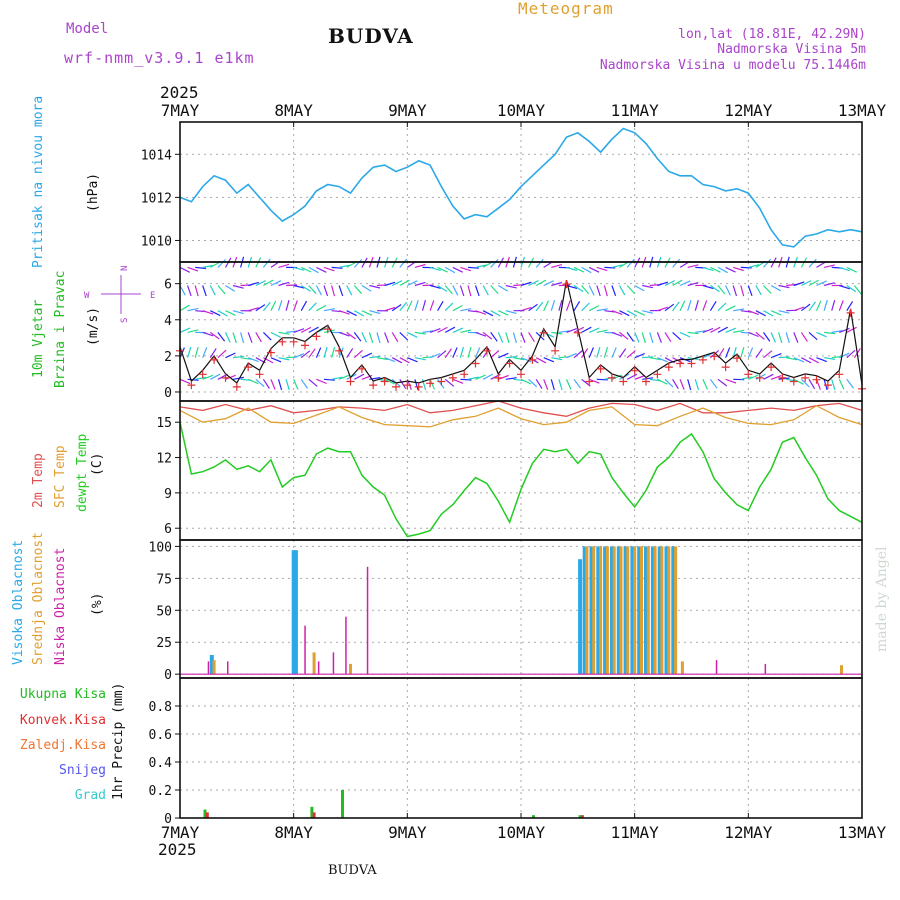  What do you see at coordinates (293, 832) in the screenshot?
I see `x-tick-label-bottom: 8MAY` at bounding box center [293, 832].